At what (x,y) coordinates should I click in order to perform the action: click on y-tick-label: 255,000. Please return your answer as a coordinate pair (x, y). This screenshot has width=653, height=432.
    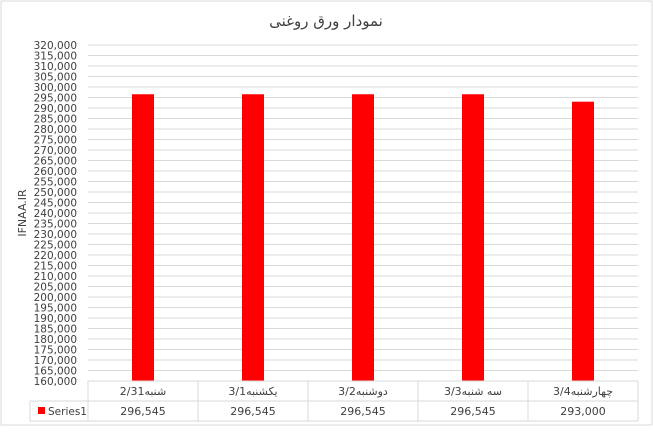
    Looking at the image, I should click on (55, 183).